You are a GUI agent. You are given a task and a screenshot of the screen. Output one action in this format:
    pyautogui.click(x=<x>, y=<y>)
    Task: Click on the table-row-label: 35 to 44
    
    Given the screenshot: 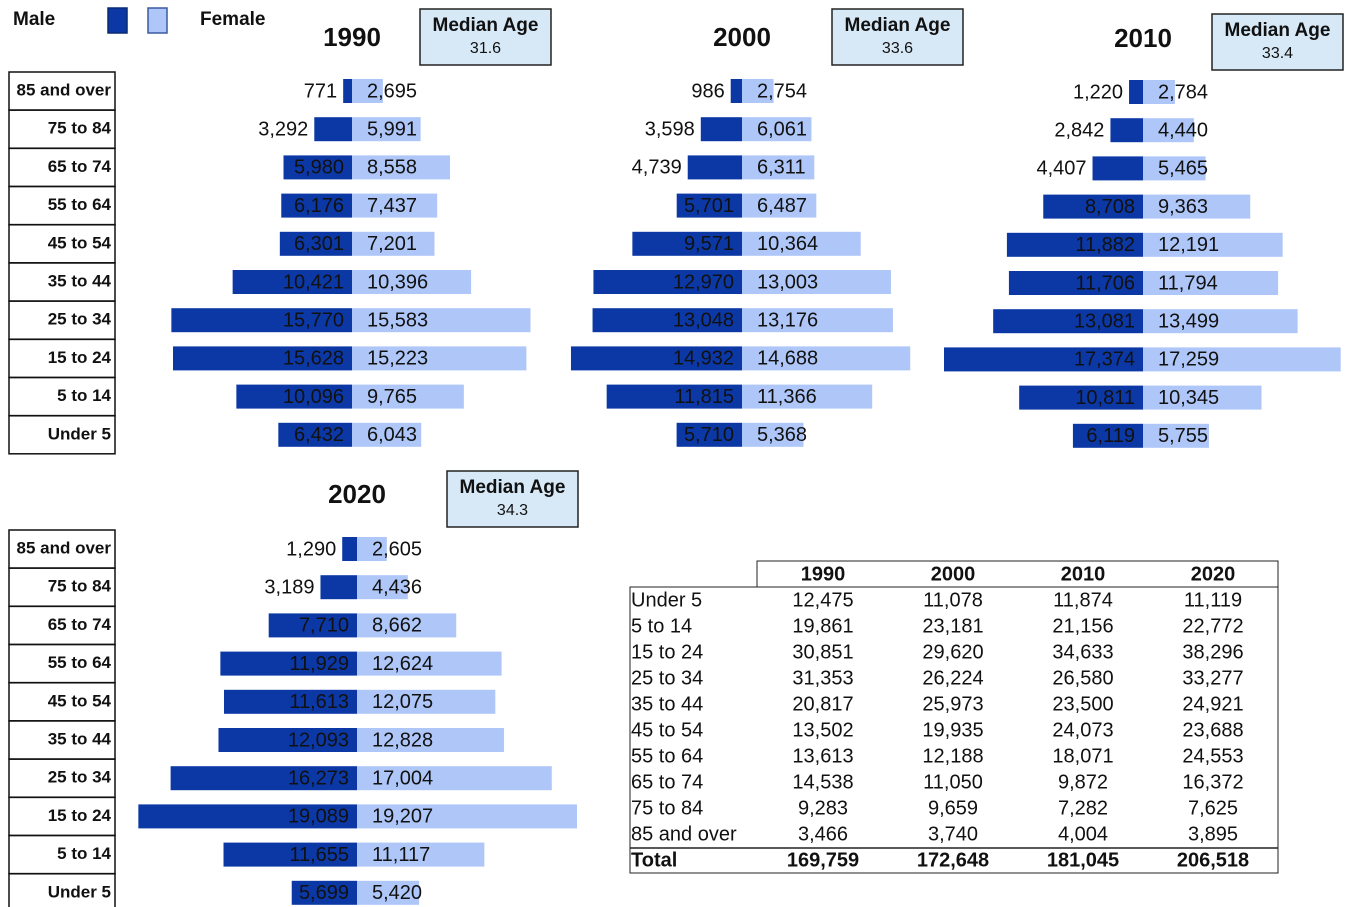 What is the action you would take?
    pyautogui.click(x=667, y=704)
    